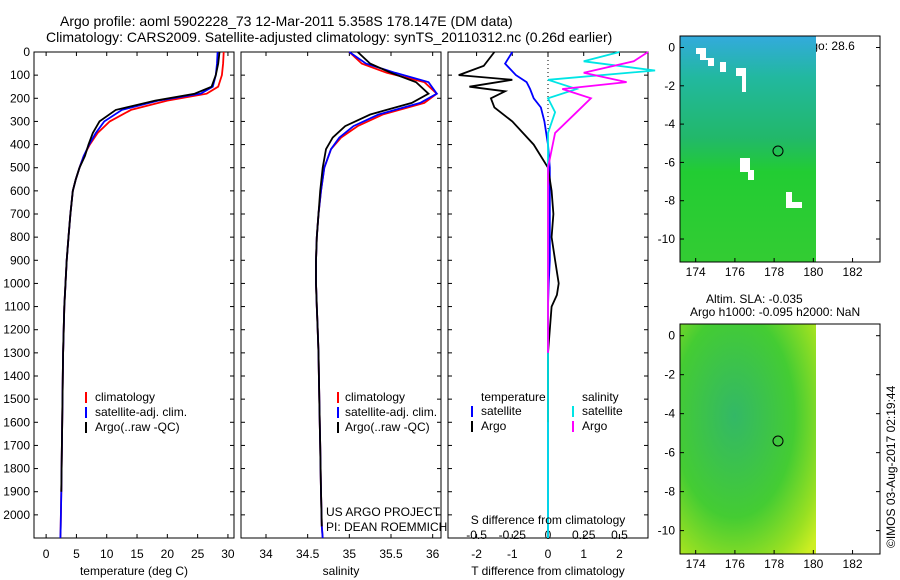  What do you see at coordinates (669, 124) in the screenshot?
I see `sst-lat-label: -4` at bounding box center [669, 124].